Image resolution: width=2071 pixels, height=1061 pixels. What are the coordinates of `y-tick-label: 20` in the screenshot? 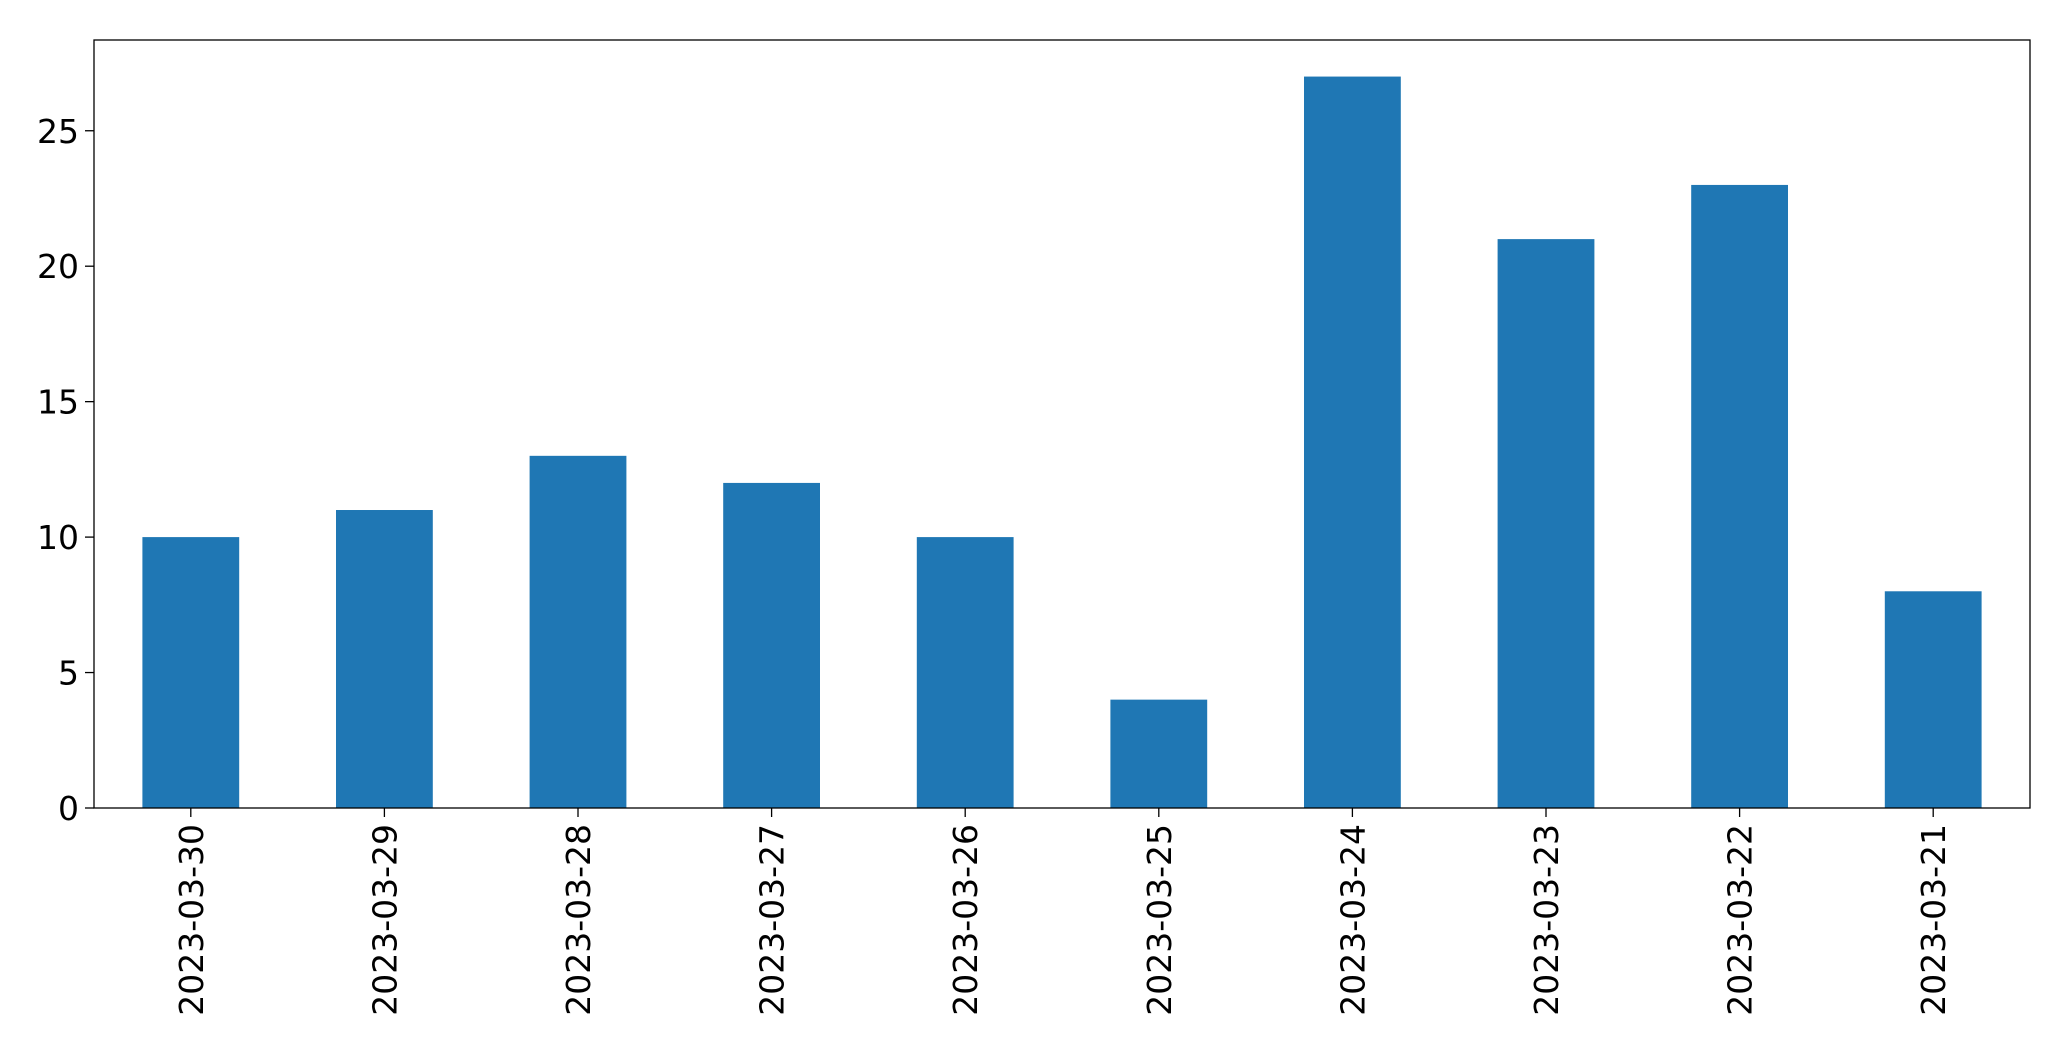 It's located at (58, 266).